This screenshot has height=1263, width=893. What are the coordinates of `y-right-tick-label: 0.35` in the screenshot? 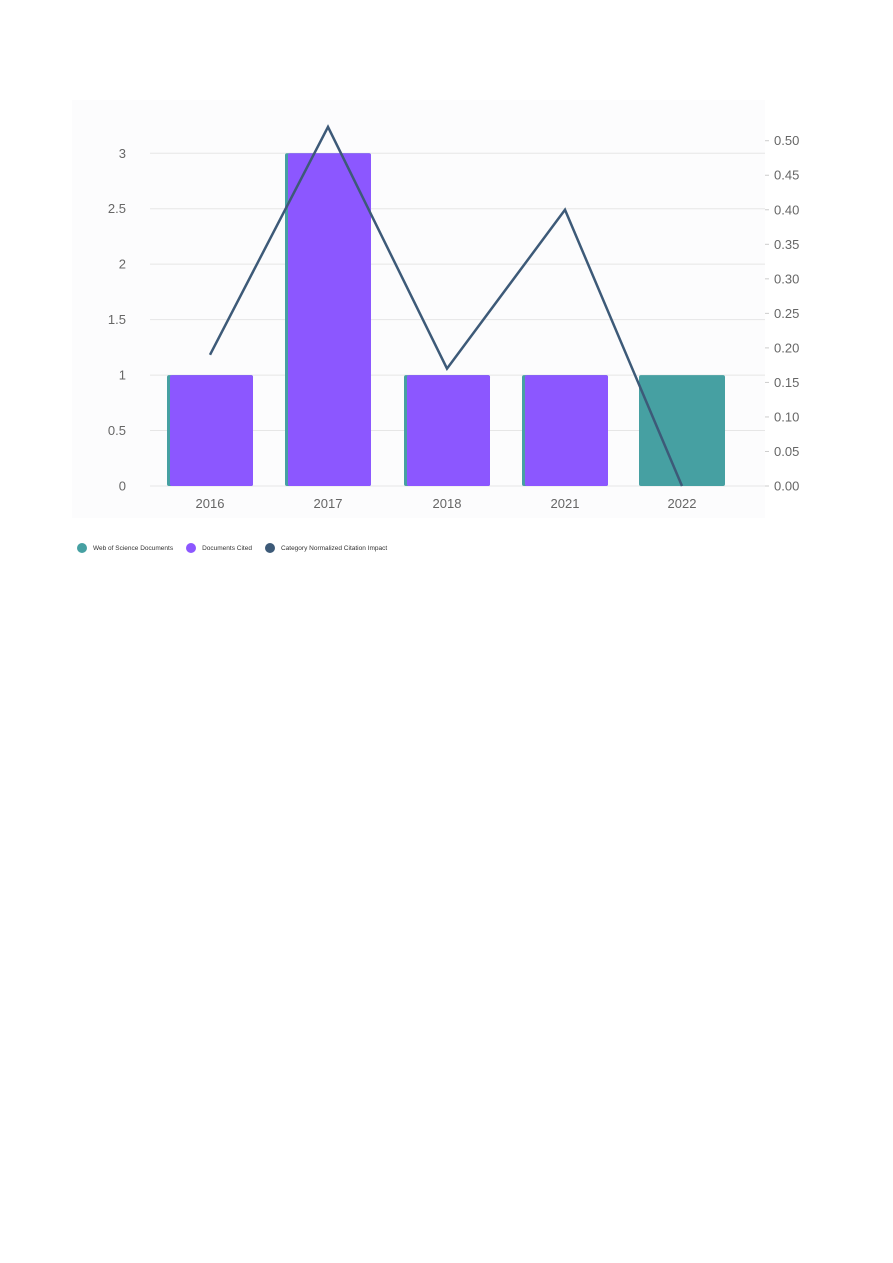 It's located at (786, 244).